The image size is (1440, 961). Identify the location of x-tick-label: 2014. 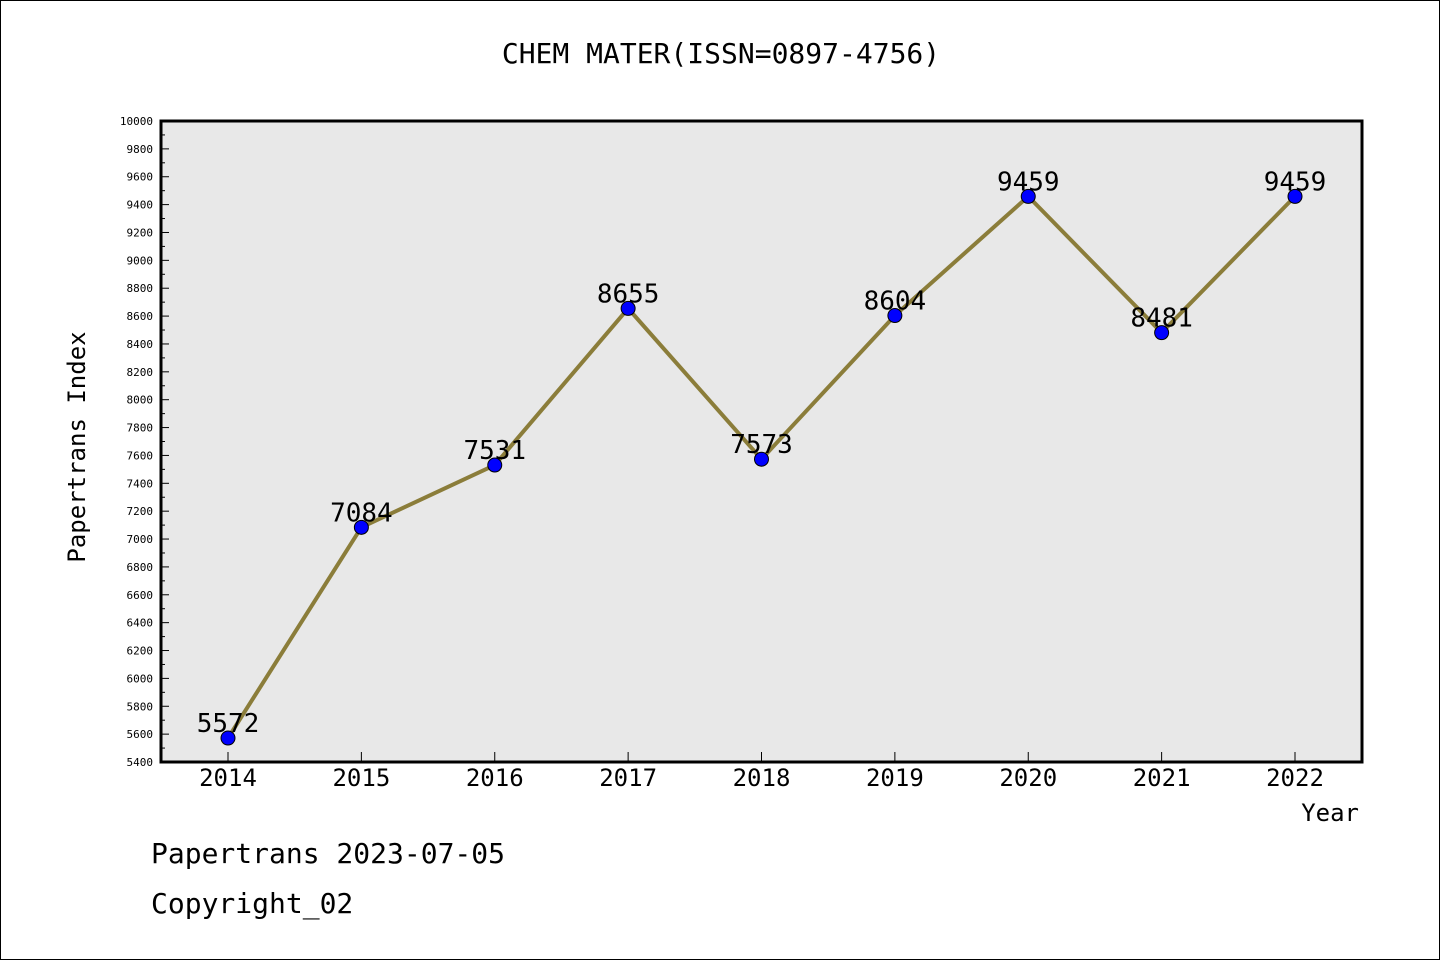
(228, 778).